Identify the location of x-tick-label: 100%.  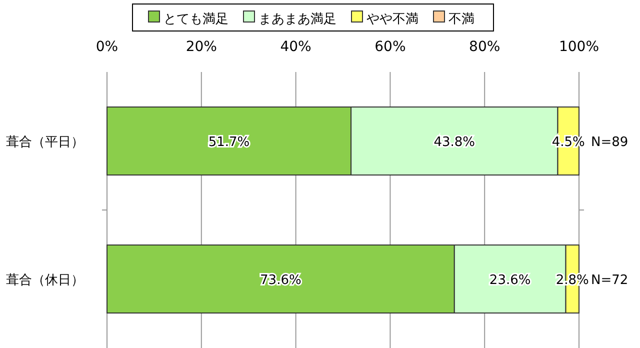
(579, 47).